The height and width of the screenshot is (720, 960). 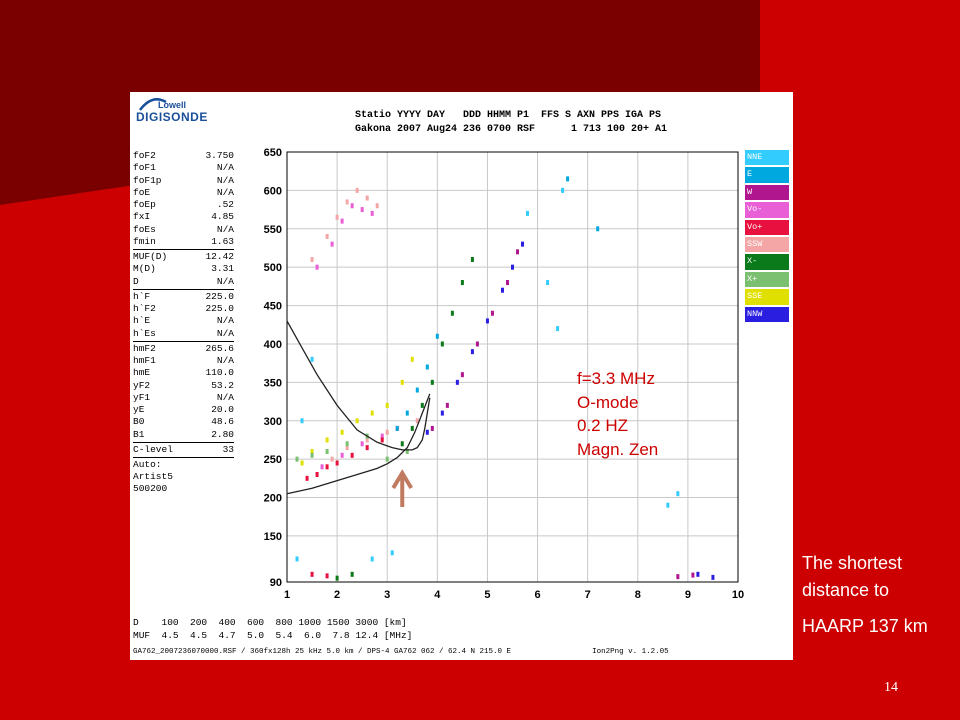 I want to click on auto-code: 500200, so click(x=150, y=488).